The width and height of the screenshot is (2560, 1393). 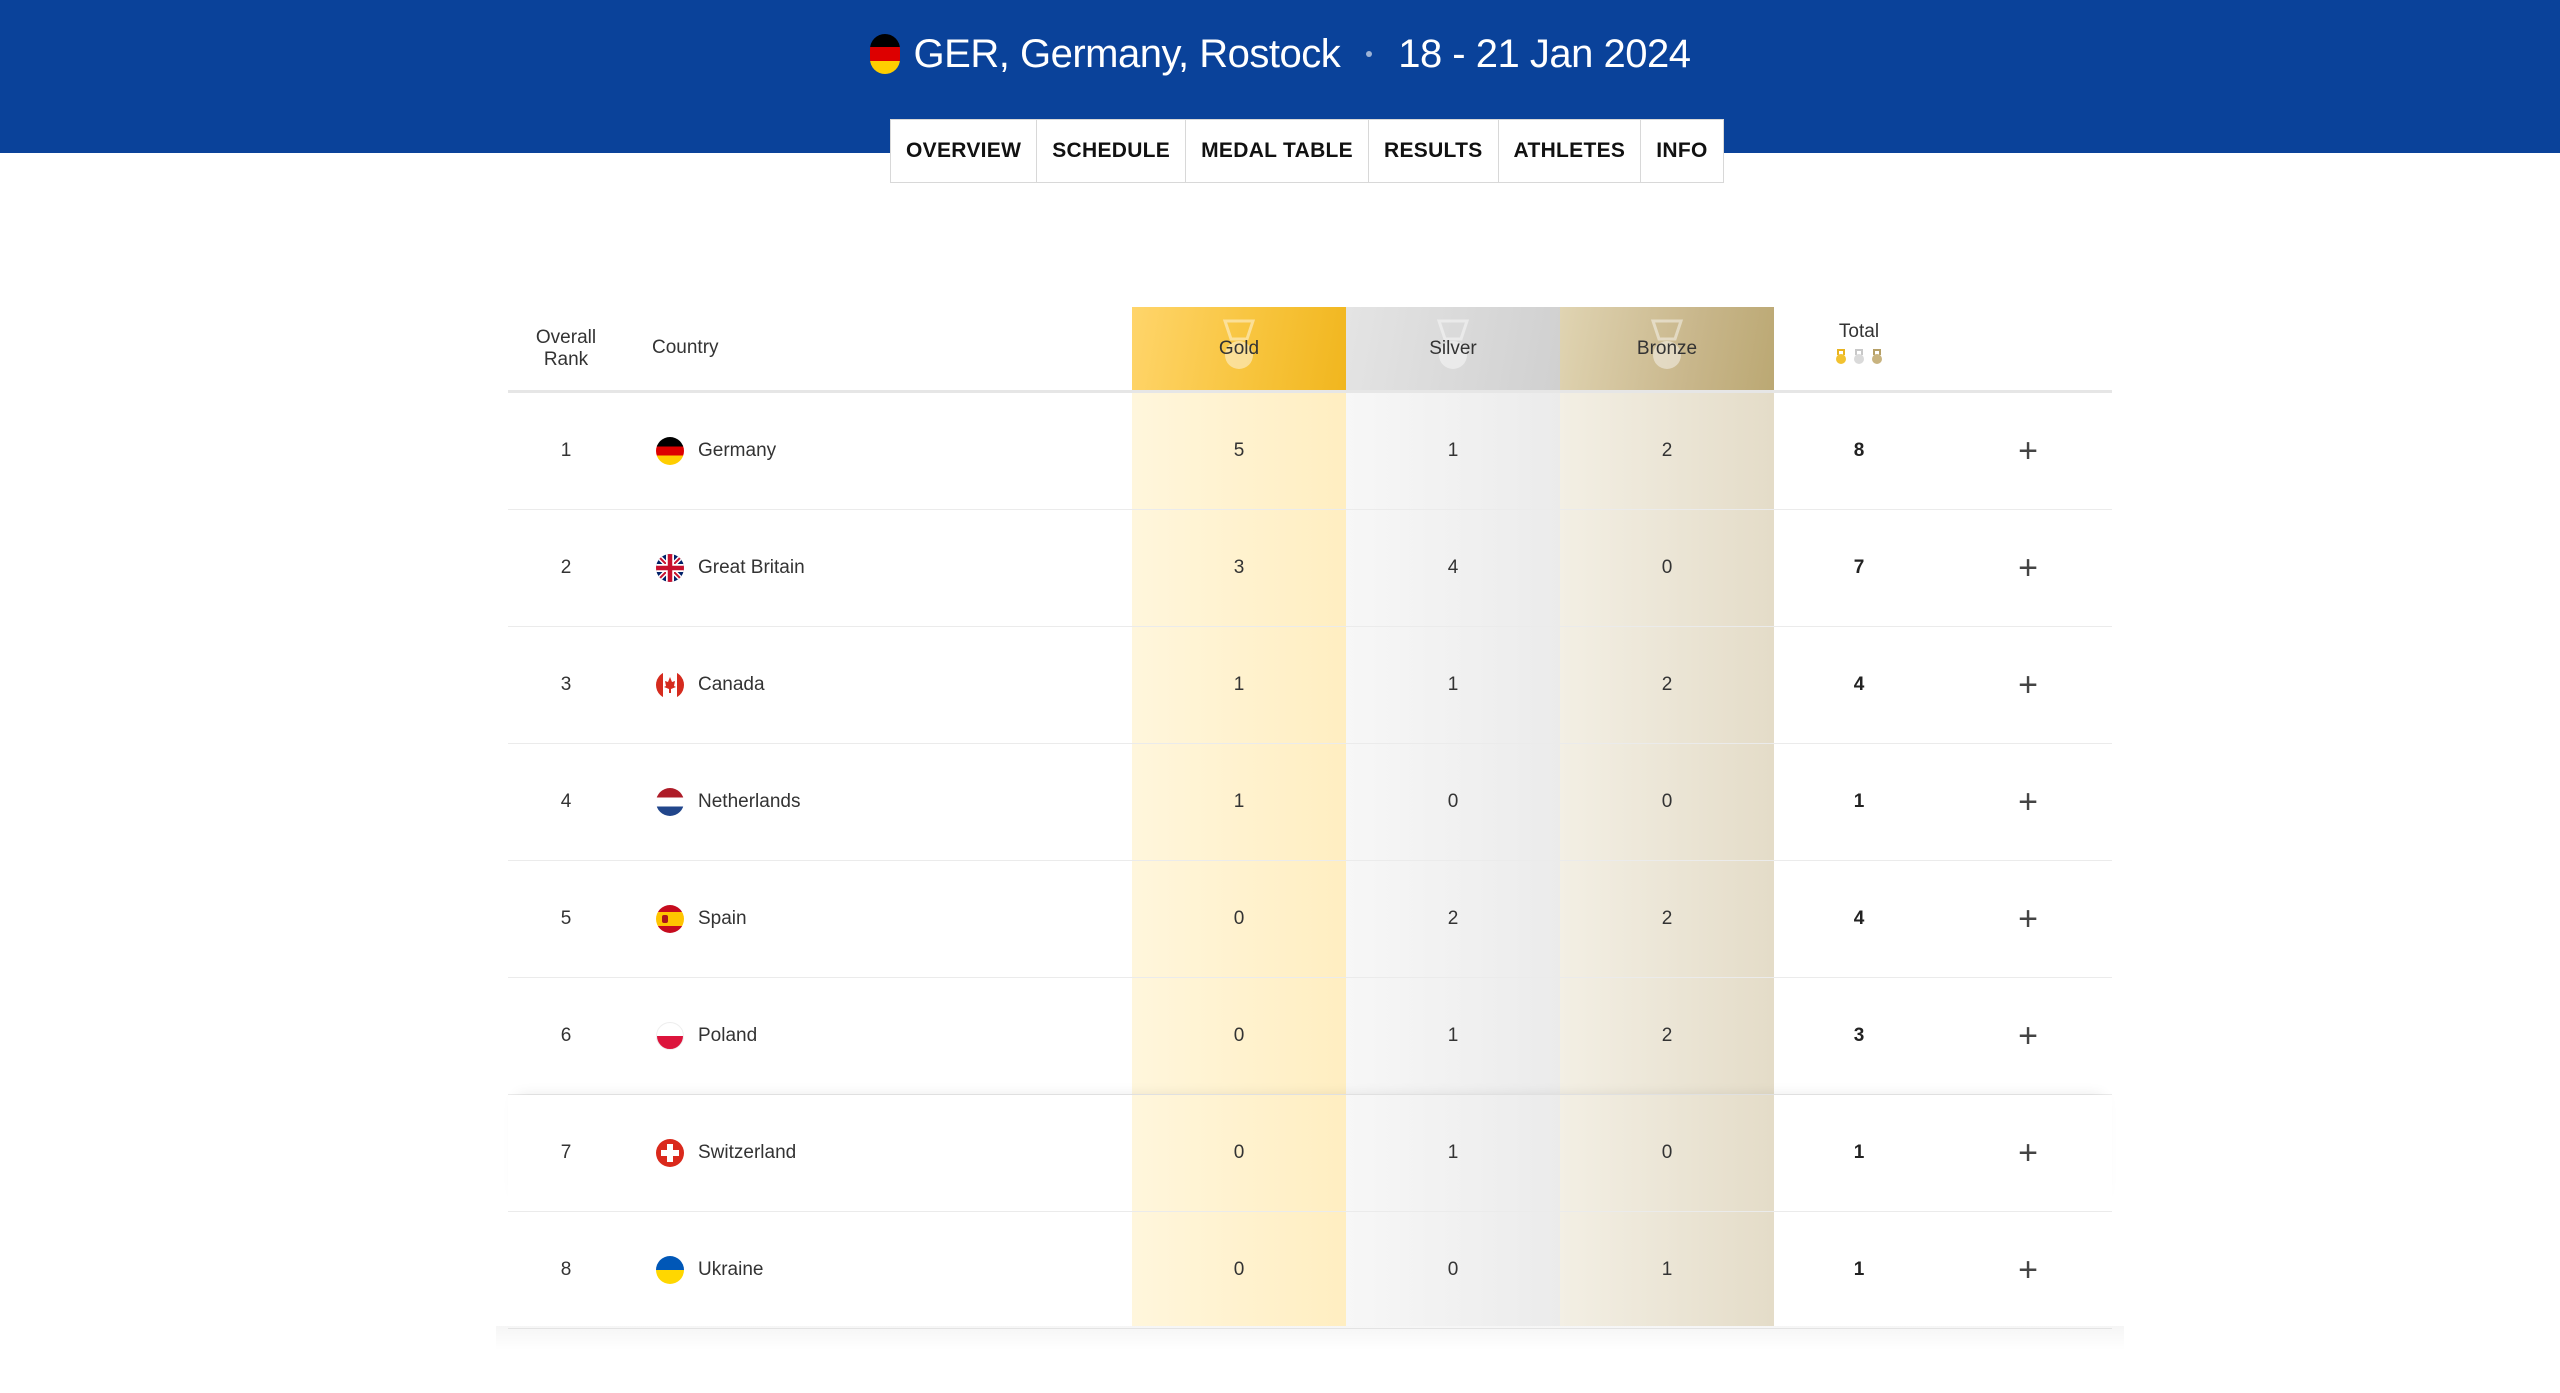 I want to click on tab-results: RESULTS, so click(x=1434, y=151).